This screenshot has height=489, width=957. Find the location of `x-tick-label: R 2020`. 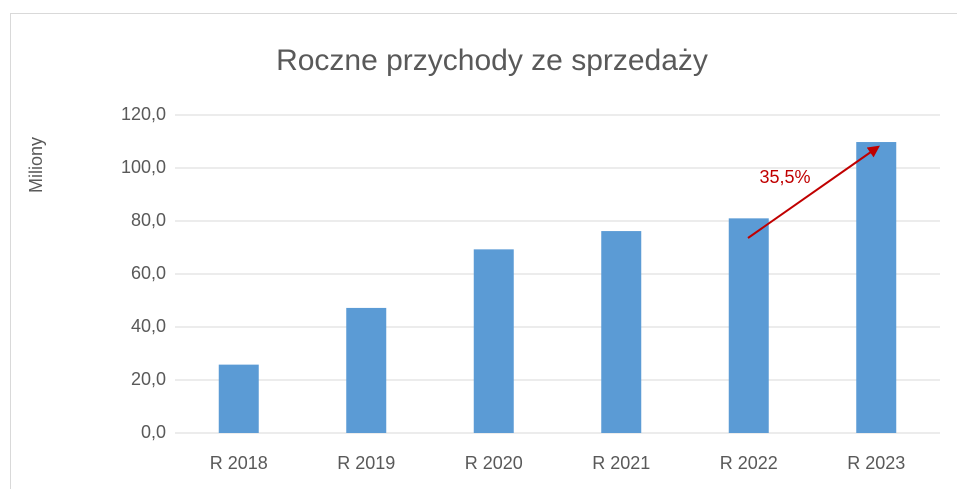

x-tick-label: R 2020 is located at coordinates (494, 463).